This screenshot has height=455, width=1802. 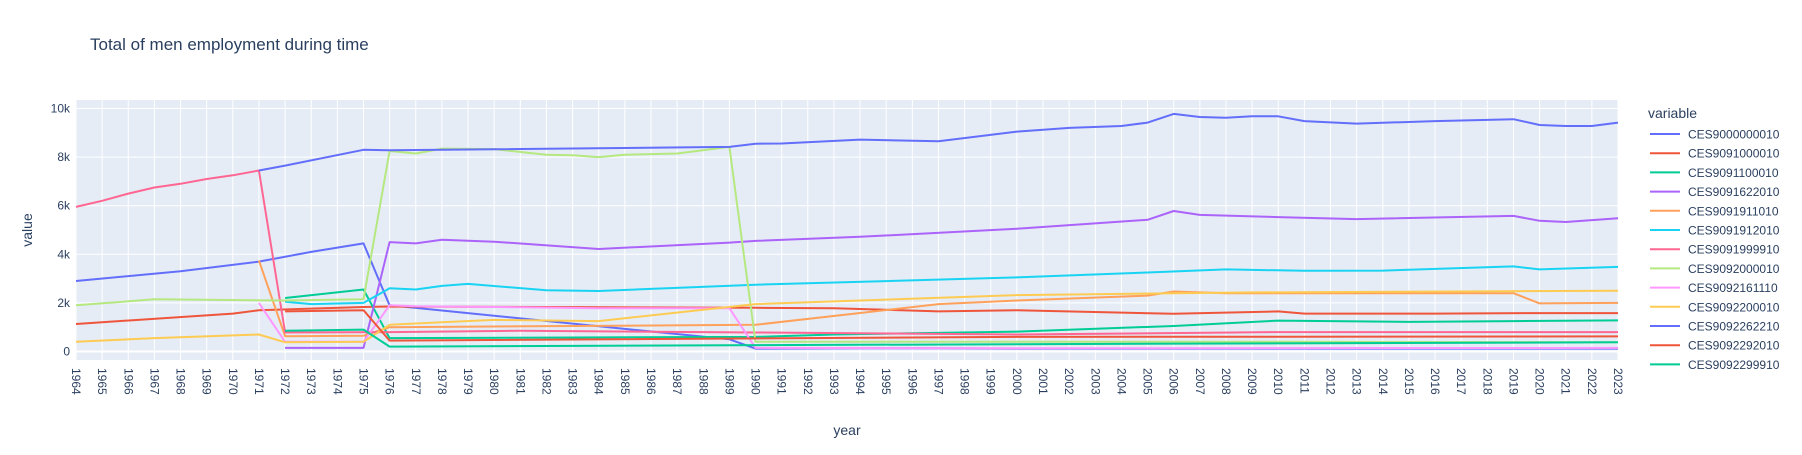 I want to click on x-tick-label: 1995, so click(x=886, y=381).